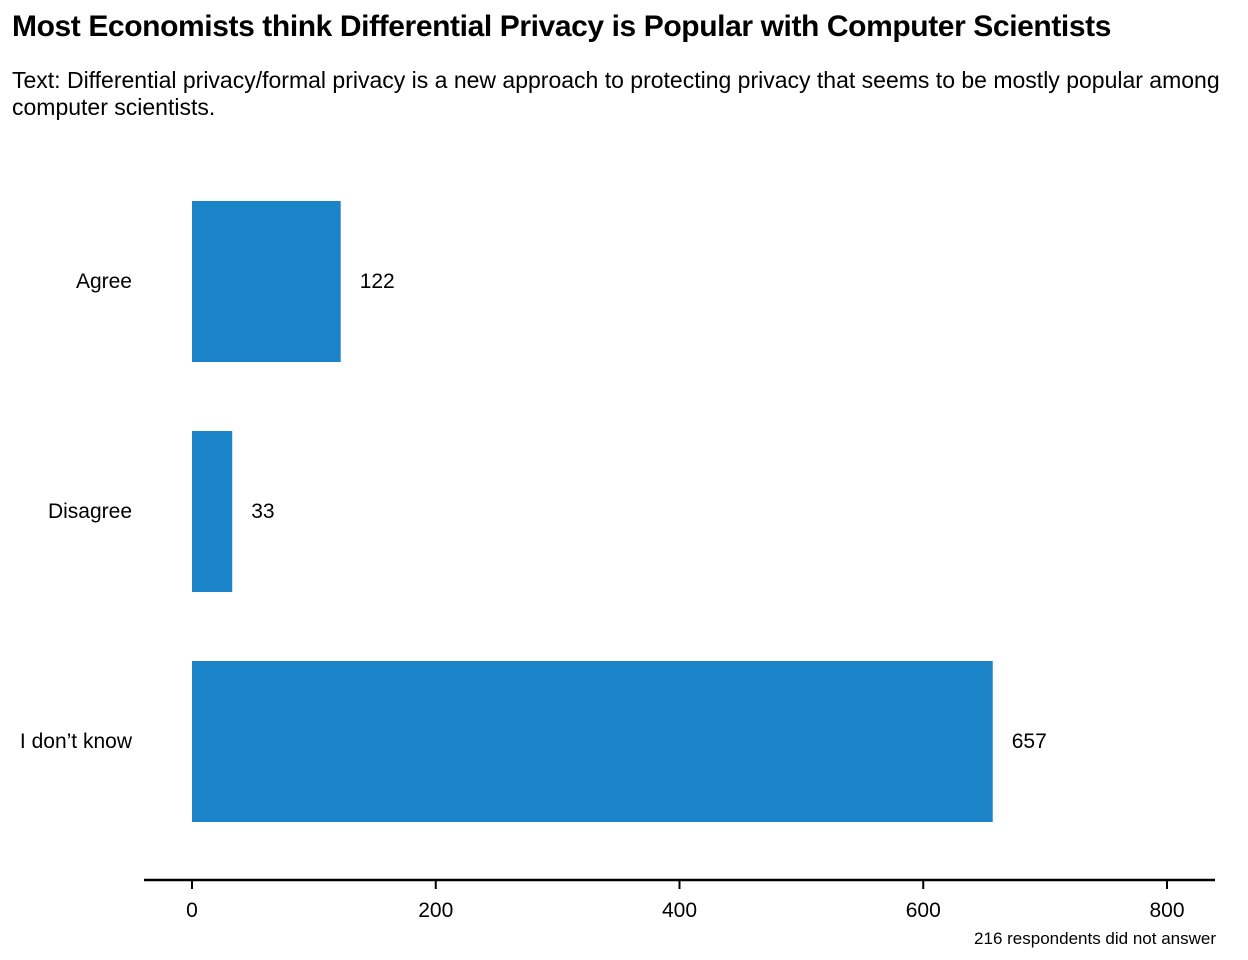 Image resolution: width=1248 pixels, height=960 pixels. What do you see at coordinates (262, 511) in the screenshot?
I see `data-label: 33` at bounding box center [262, 511].